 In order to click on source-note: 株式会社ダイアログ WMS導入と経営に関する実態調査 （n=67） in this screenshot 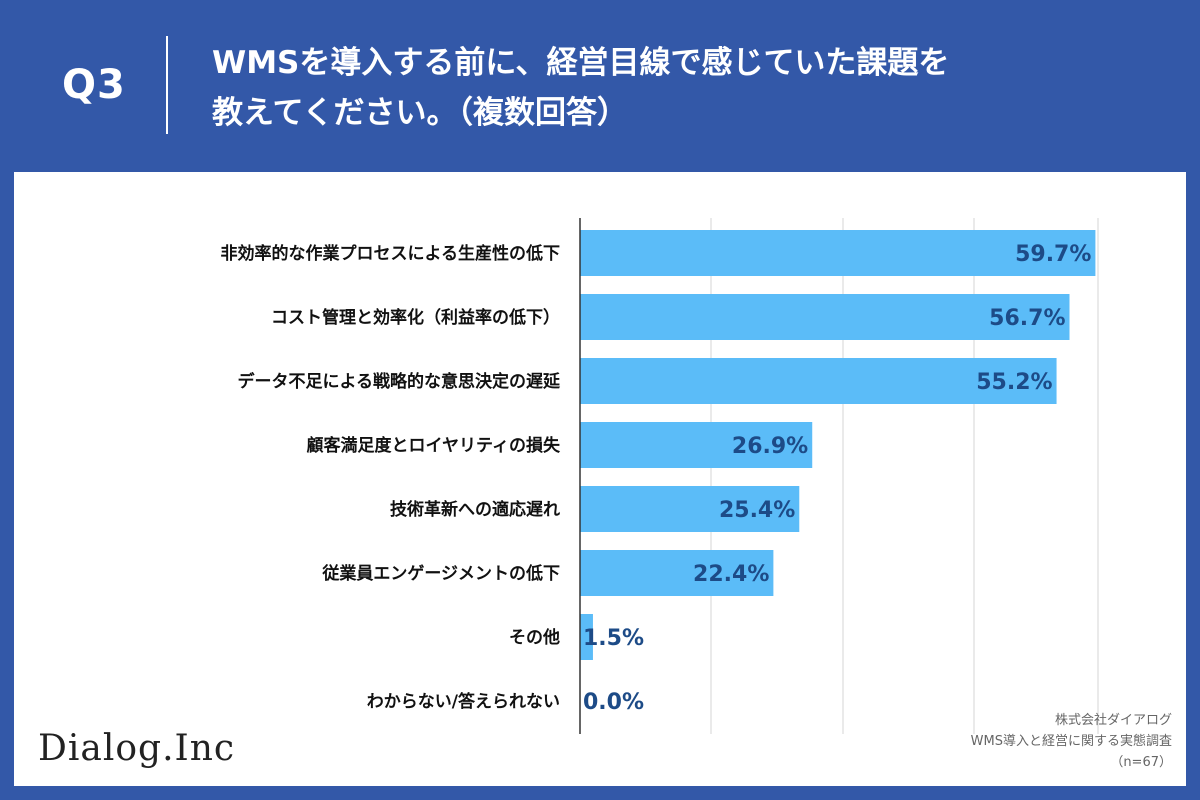, I will do `click(992, 741)`.